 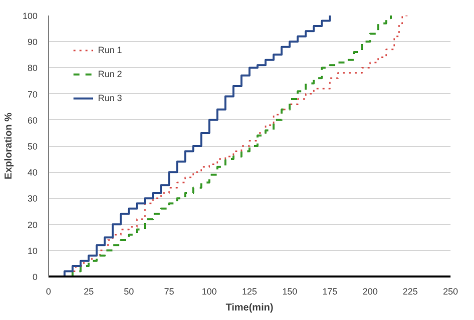 I want to click on y-tick-label: 0, so click(x=35, y=277).